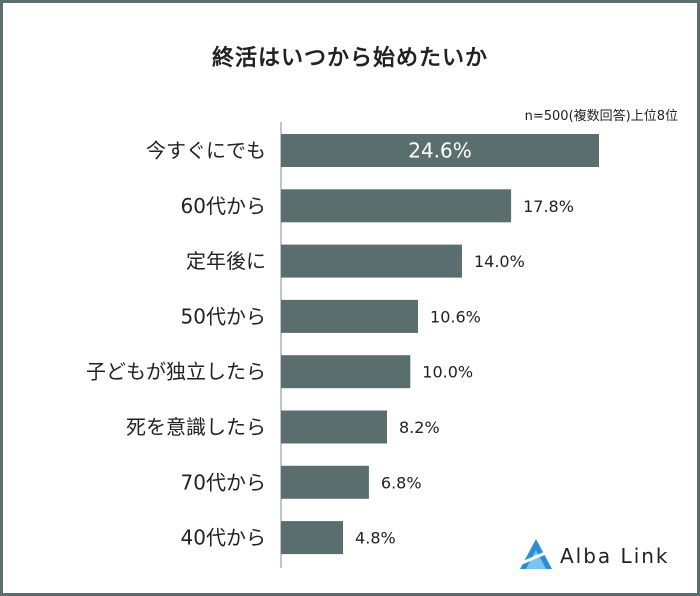 This screenshot has height=596, width=700. Describe the element at coordinates (223, 316) in the screenshot. I see `category-label: 50代から` at that location.